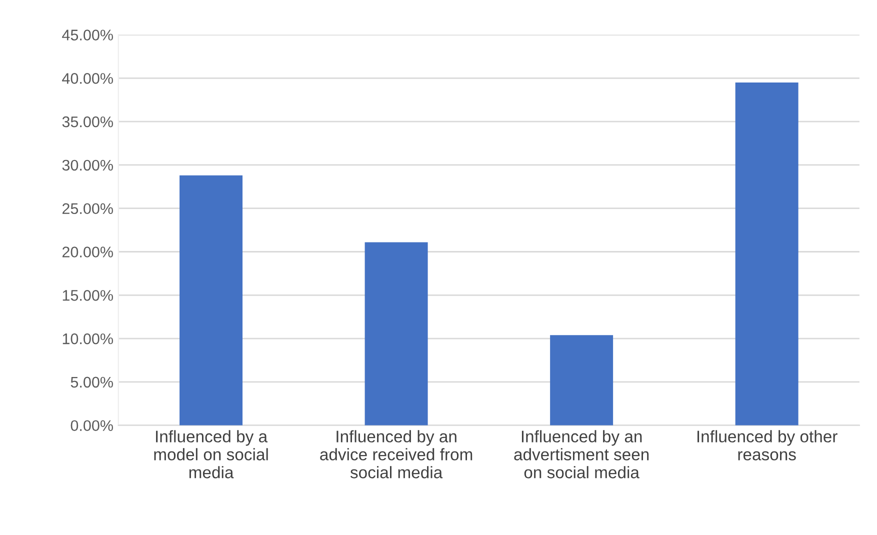  Describe the element at coordinates (87, 165) in the screenshot. I see `y-tick-label: 30.00%` at that location.